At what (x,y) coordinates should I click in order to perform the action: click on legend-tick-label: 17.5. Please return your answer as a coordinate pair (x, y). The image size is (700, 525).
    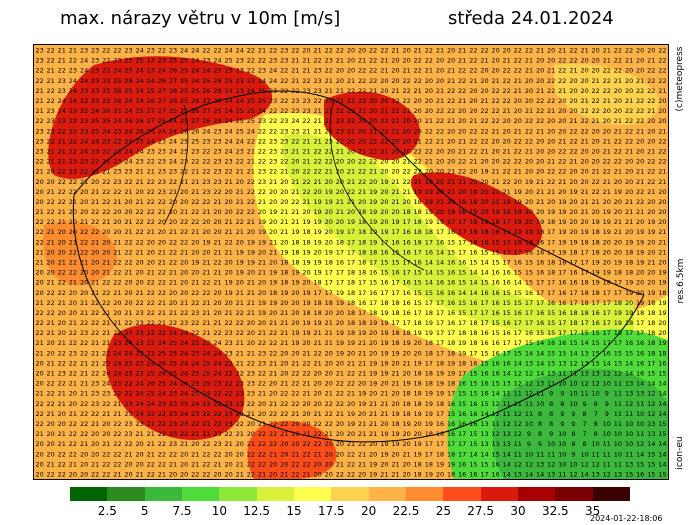
    Looking at the image, I should click on (331, 511).